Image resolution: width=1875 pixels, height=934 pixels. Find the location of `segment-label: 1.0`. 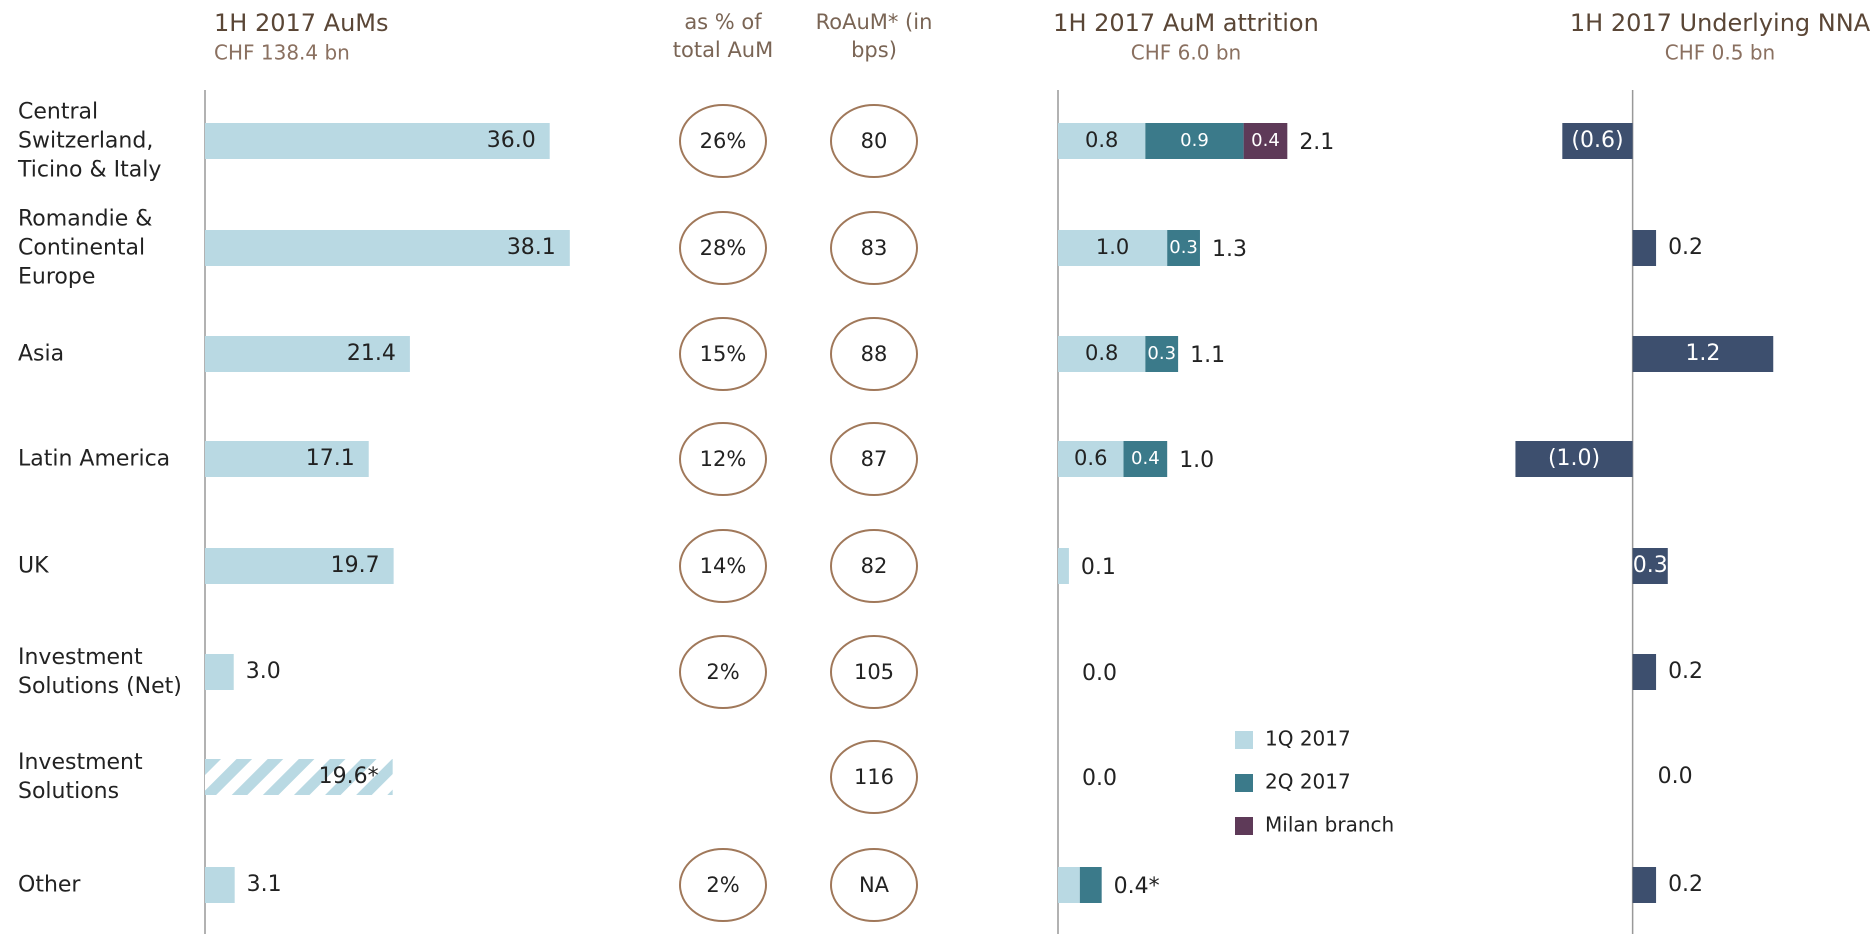

segment-label: 1.0 is located at coordinates (1112, 247).